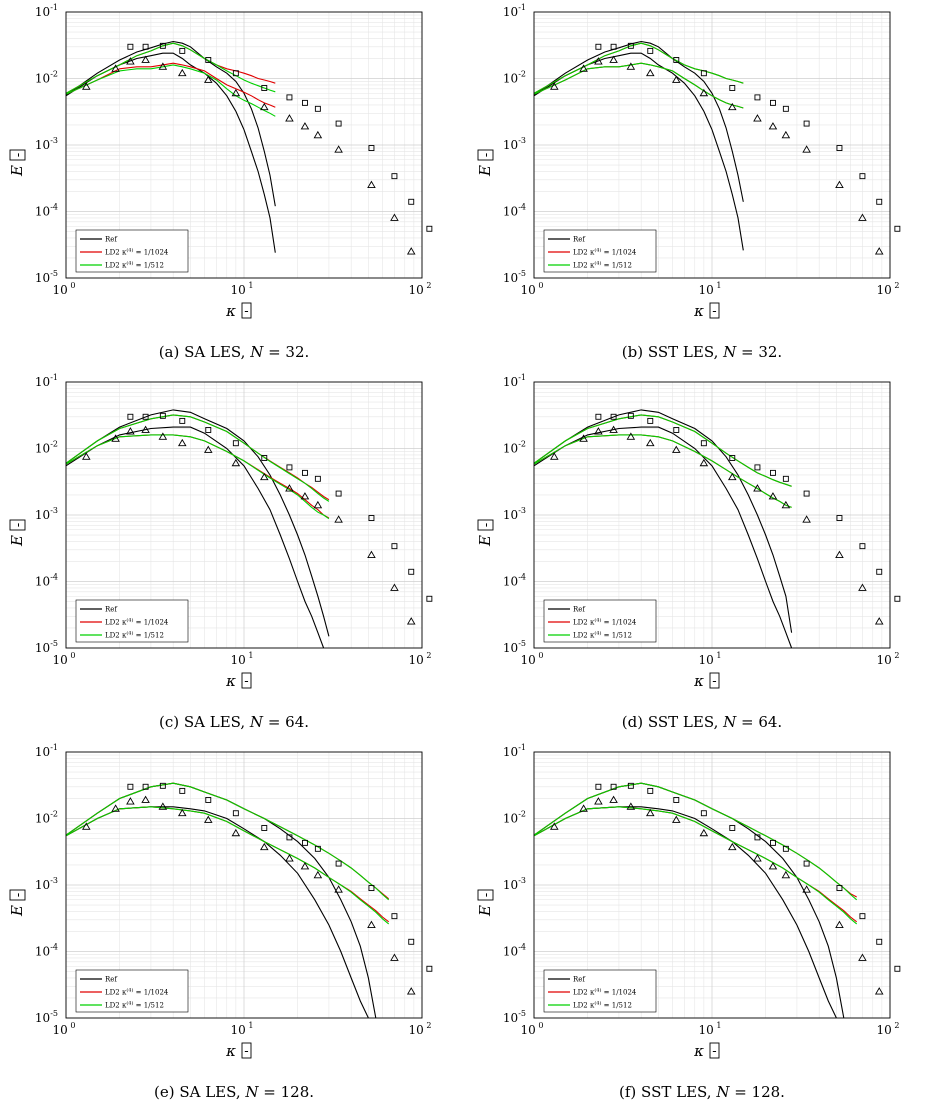 This screenshot has width=936, height=1110. I want to click on y-tick-label: 10⁻², so click(514, 448).